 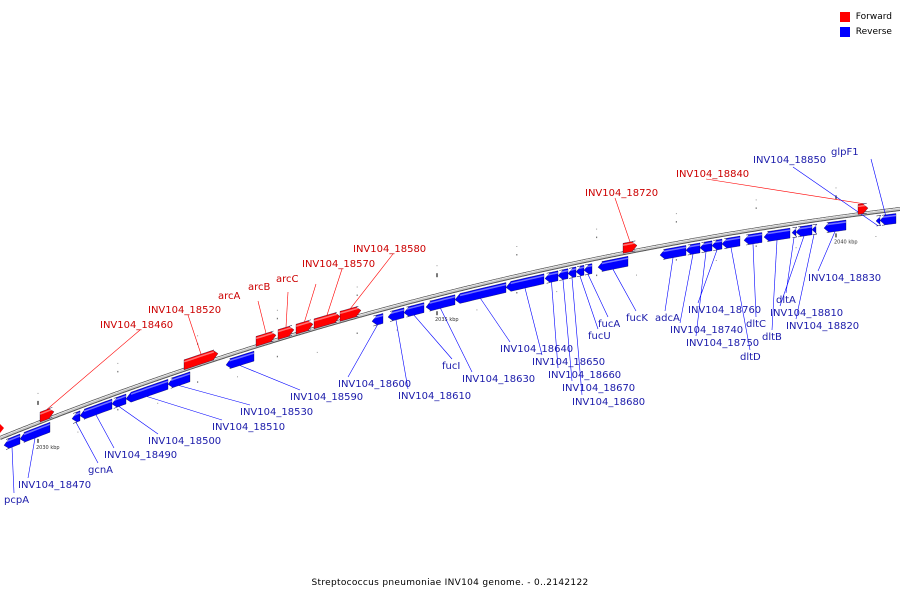 I want to click on gene-label-reverse: INV104_18820, so click(x=822, y=326).